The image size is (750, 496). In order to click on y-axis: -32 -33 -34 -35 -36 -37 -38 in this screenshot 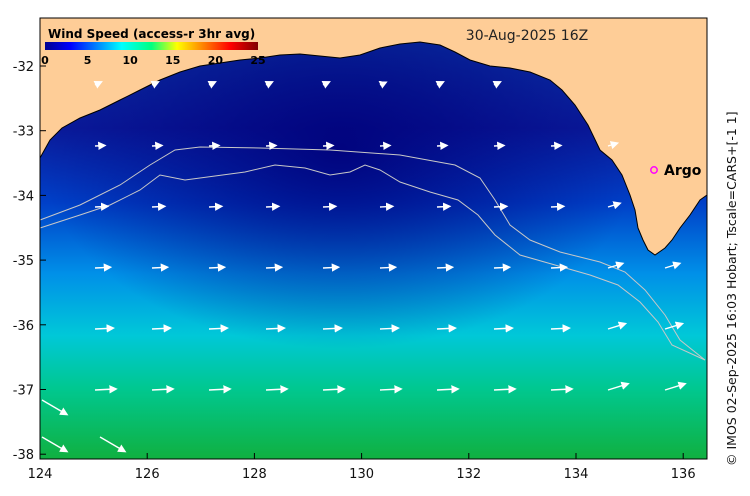, I will do `click(29, 261)`.